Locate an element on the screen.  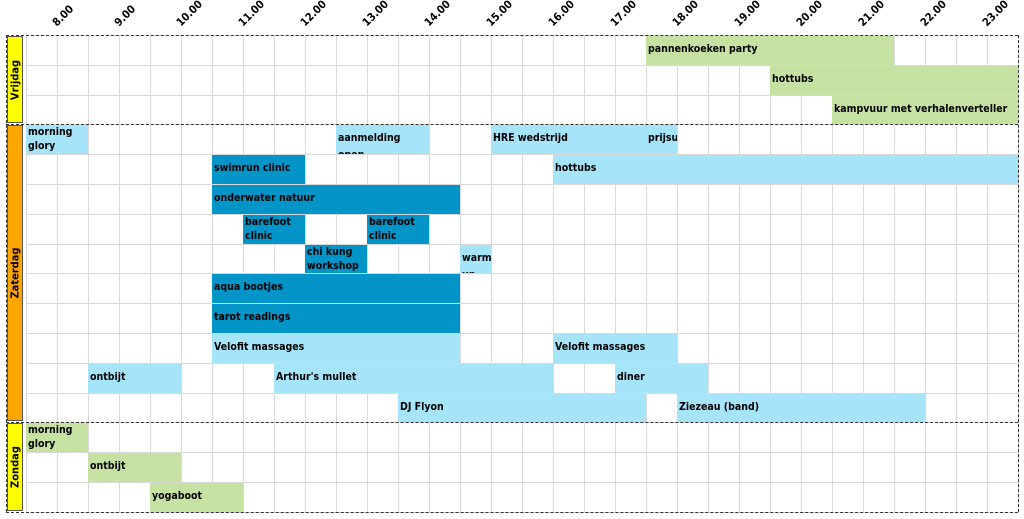
hour-header: 15.00 is located at coordinates (500, 15).